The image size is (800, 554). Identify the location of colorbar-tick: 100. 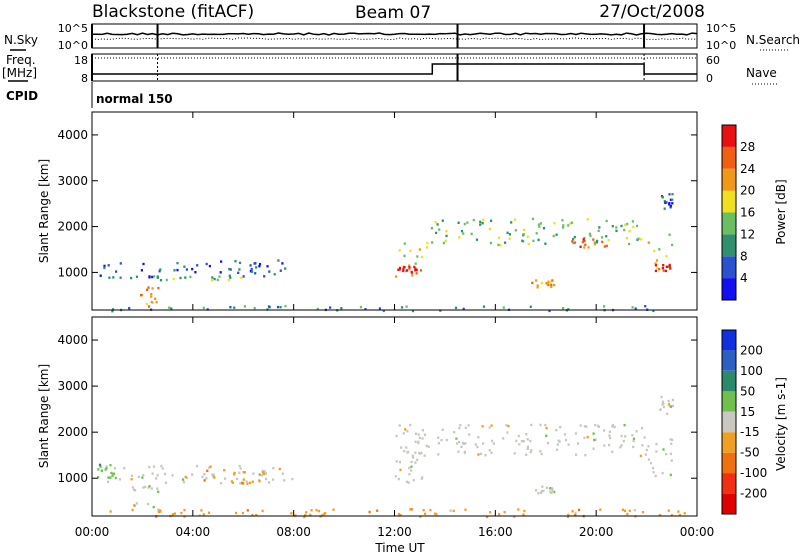
(751, 371).